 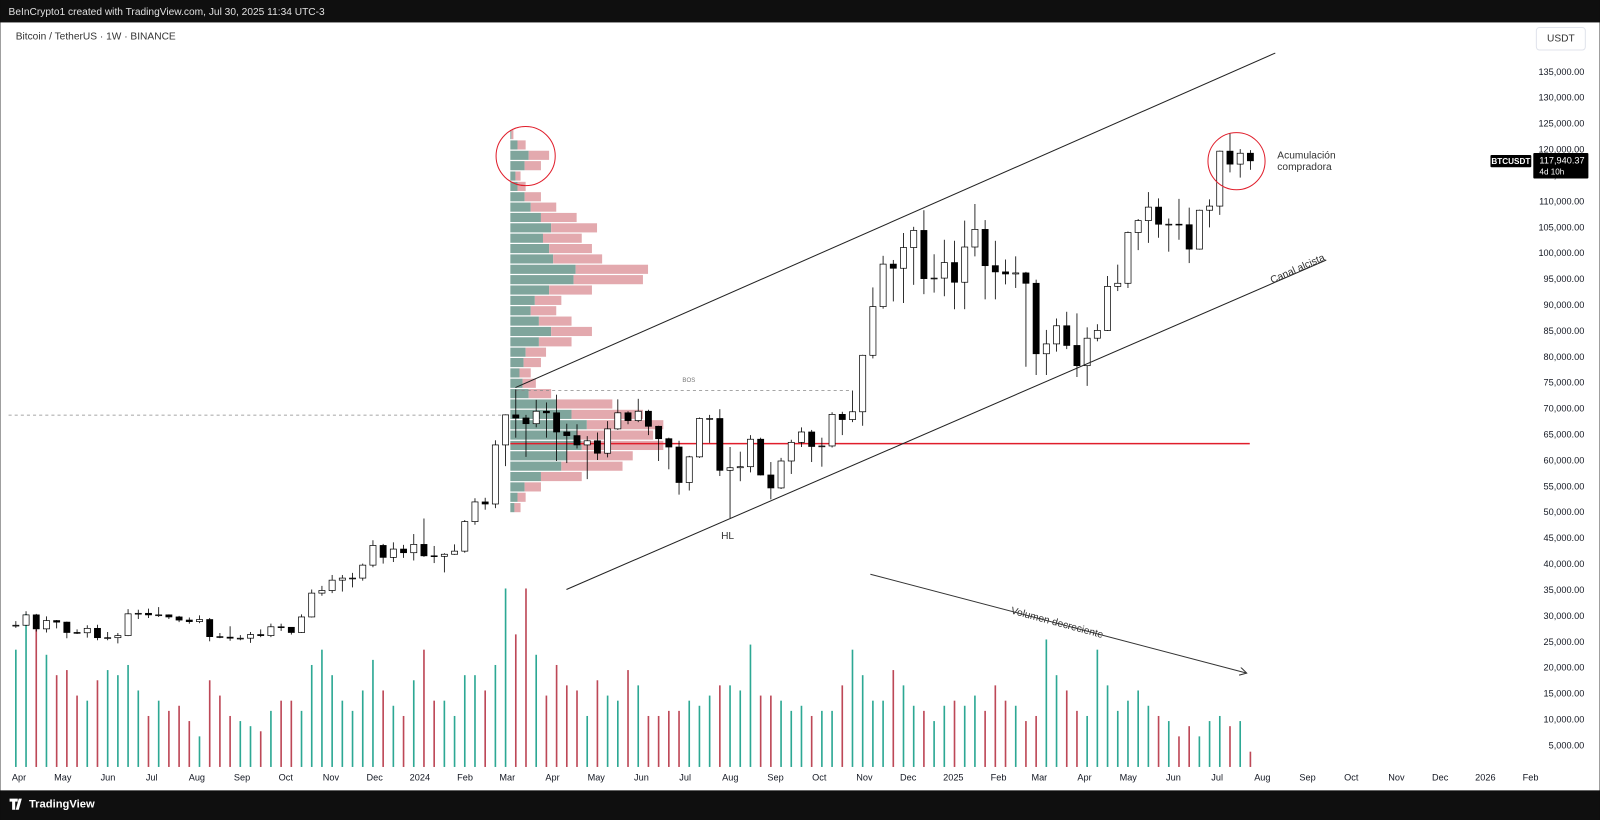 I want to click on y-tick-label: 75,000.00, so click(x=1564, y=383).